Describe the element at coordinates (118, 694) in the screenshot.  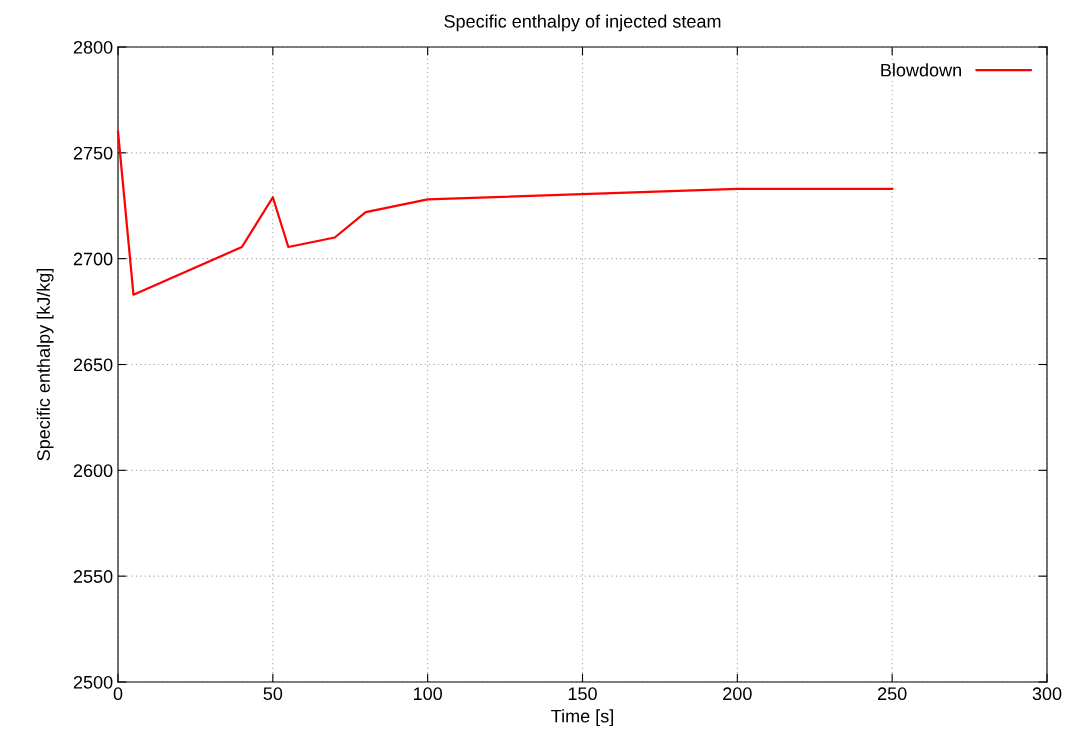
I see `x-tick-label: 0` at that location.